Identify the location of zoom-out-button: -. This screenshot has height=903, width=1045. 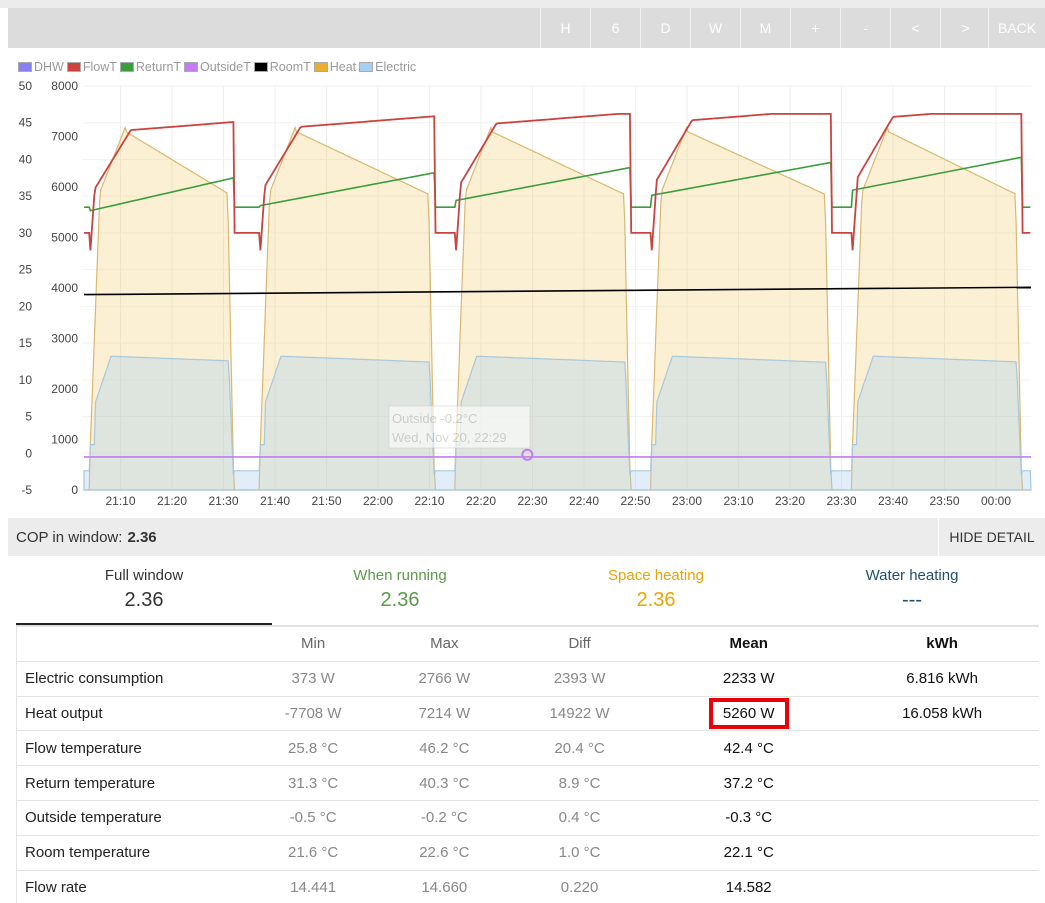
(865, 28).